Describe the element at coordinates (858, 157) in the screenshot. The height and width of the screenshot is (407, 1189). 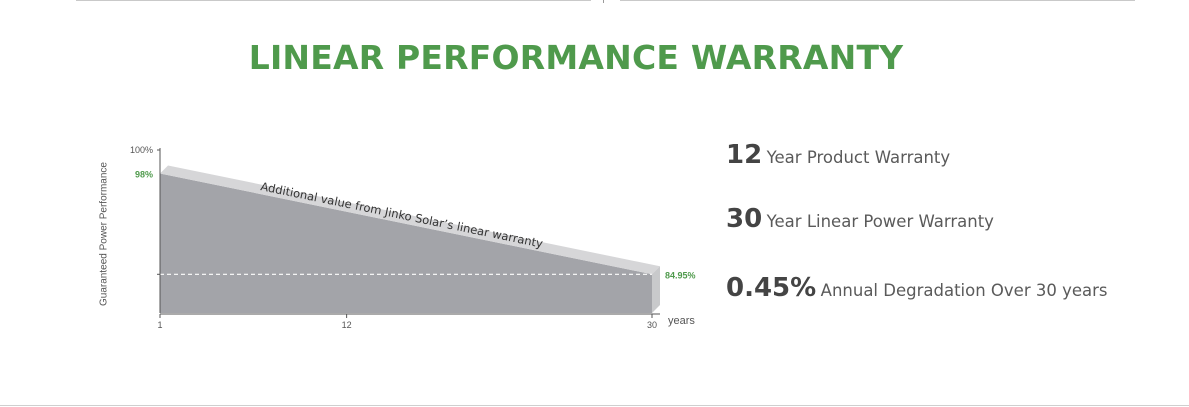
I see `feature-text: Year Product Warranty` at that location.